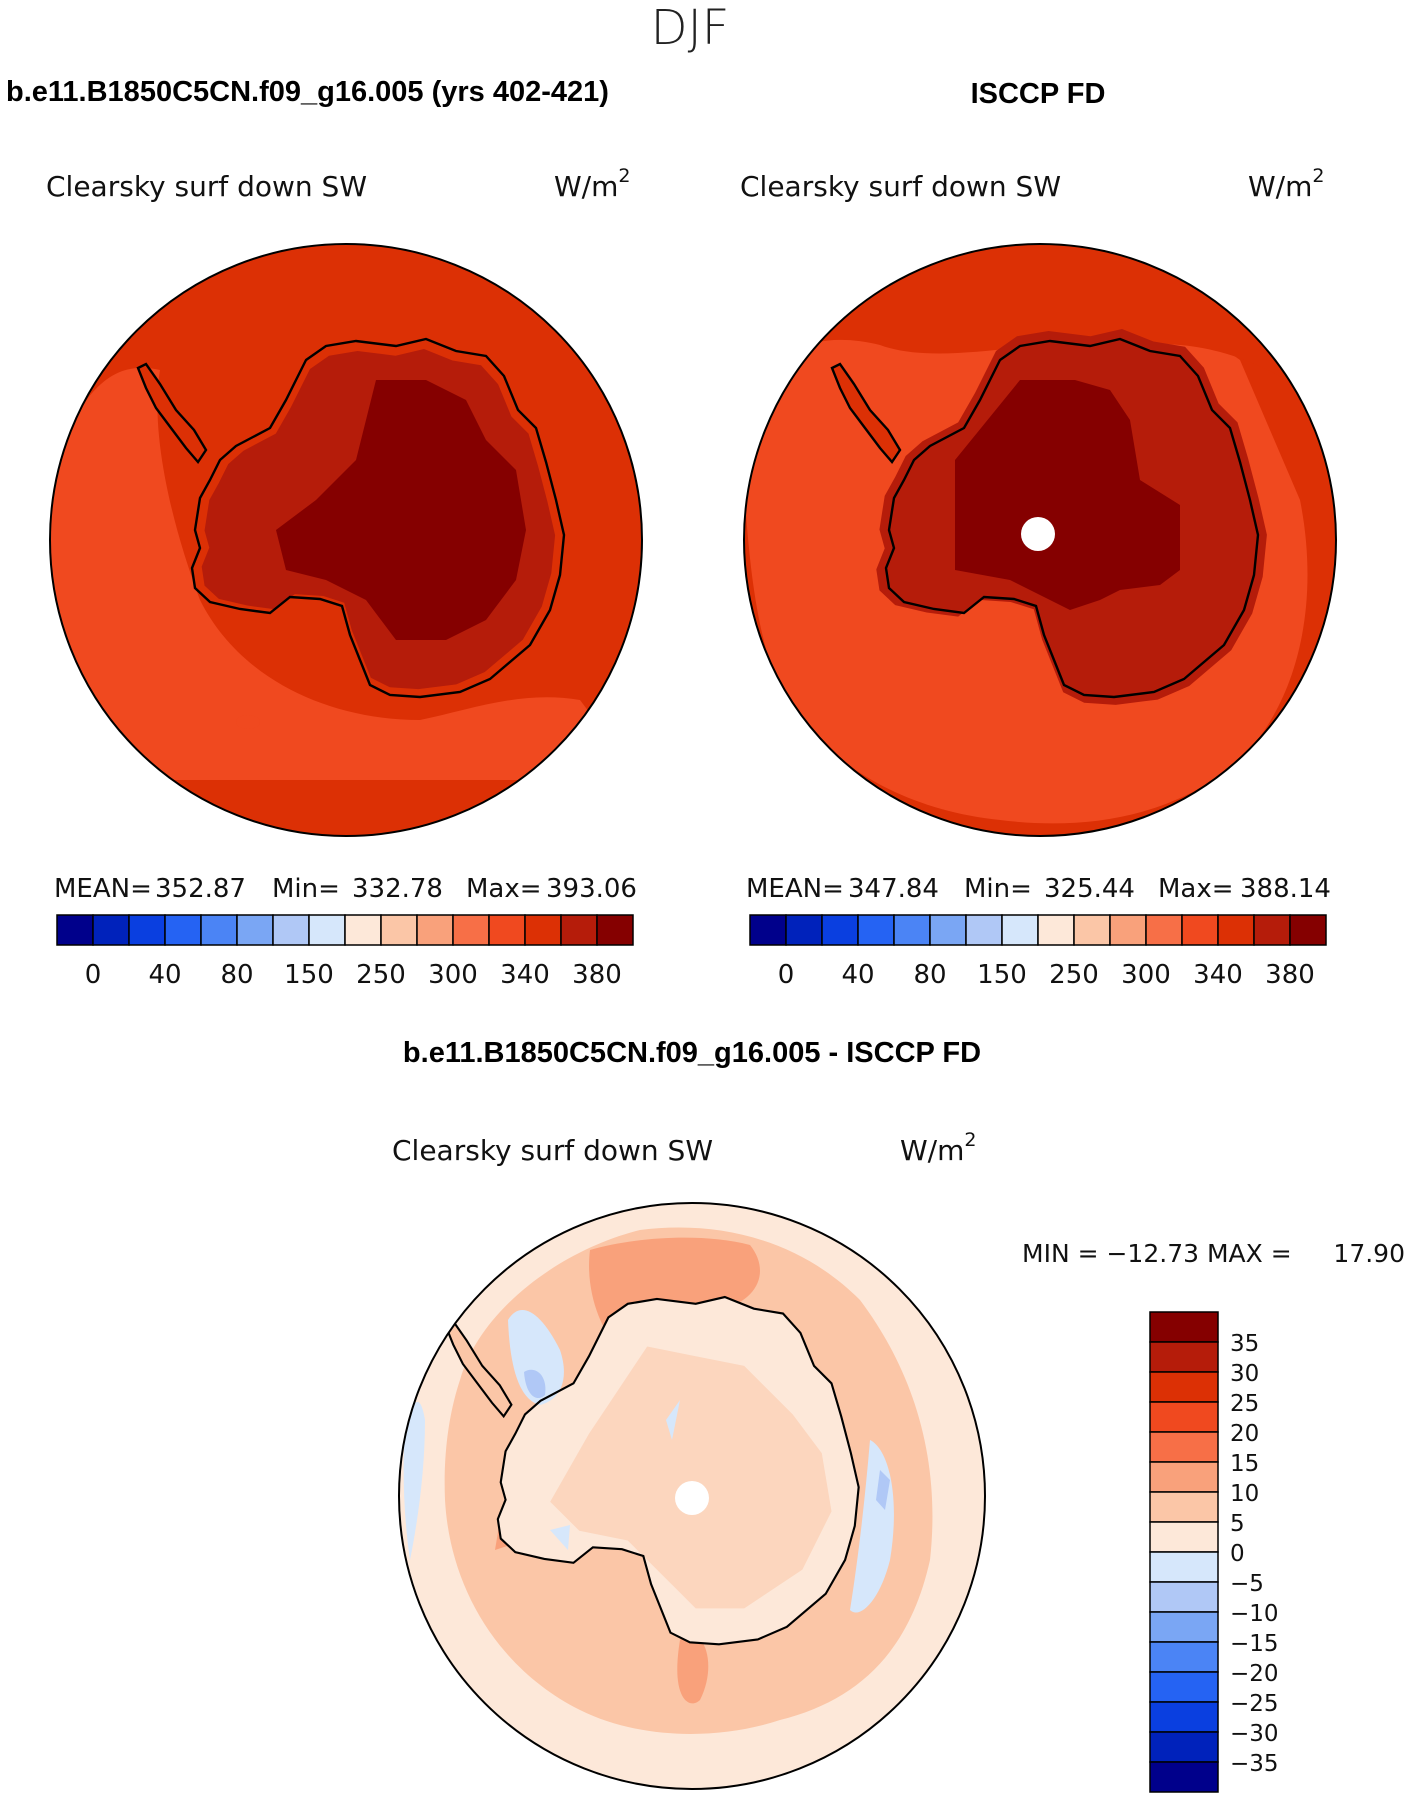  Describe the element at coordinates (1254, 1704) in the screenshot. I see `colorbar-tick-label: −25` at that location.